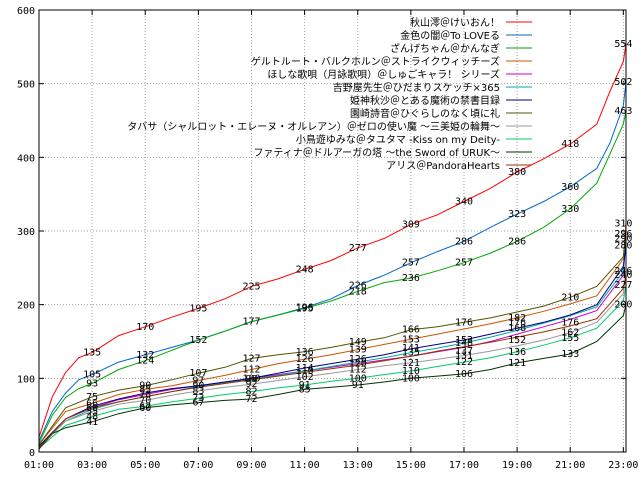 Image resolution: width=640 pixels, height=480 pixels. What do you see at coordinates (26, 306) in the screenshot?
I see `y-tick-label: 200` at bounding box center [26, 306].